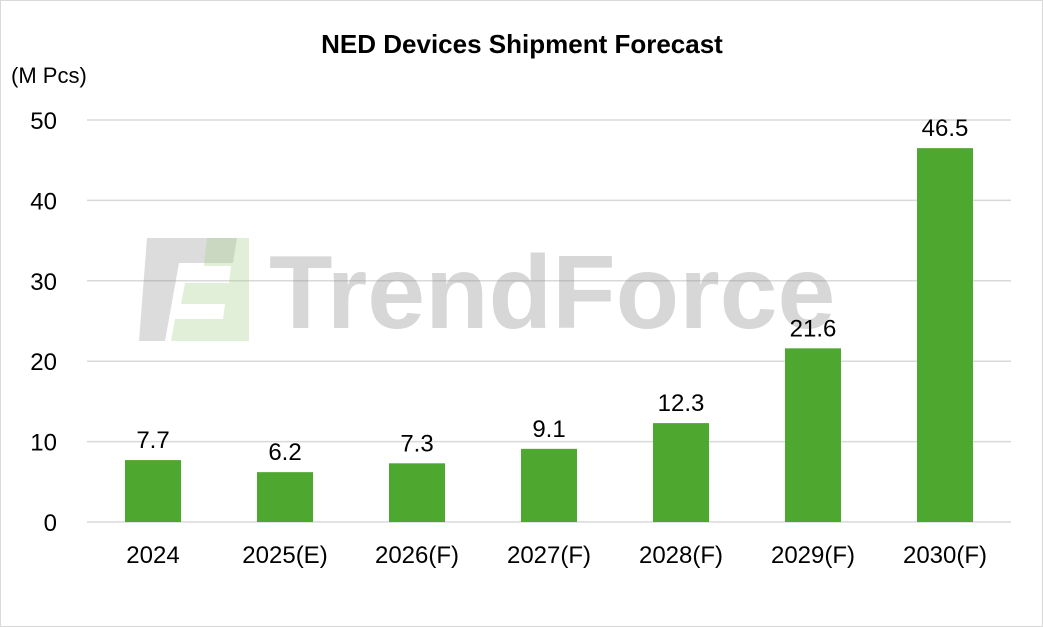 The width and height of the screenshot is (1043, 627). What do you see at coordinates (813, 435) in the screenshot?
I see `bar-2029(F)` at bounding box center [813, 435].